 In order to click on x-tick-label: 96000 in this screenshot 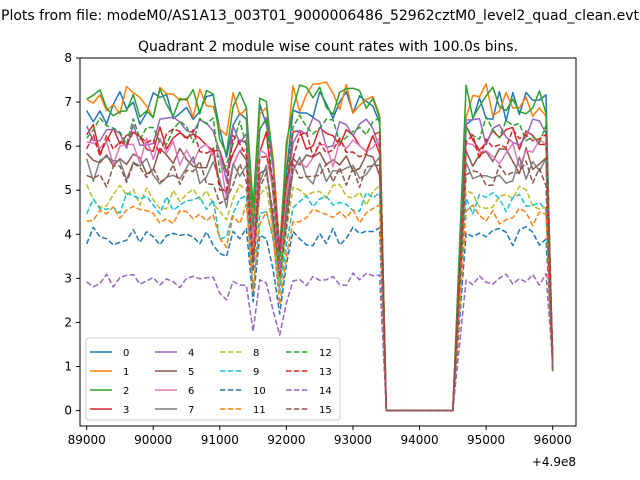, I will do `click(553, 440)`.